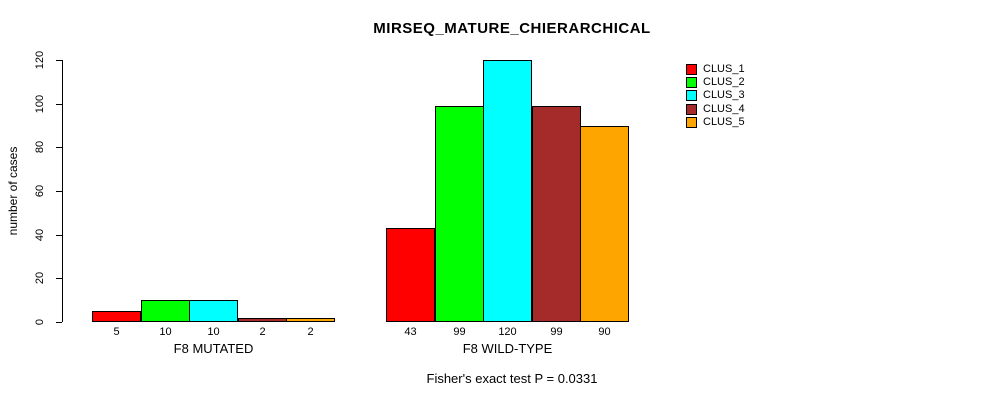 Image resolution: width=990 pixels, height=400 pixels. Describe the element at coordinates (512, 28) in the screenshot. I see `chart-title: MIRSEQ_MATURE_CHIERARCHICAL` at that location.